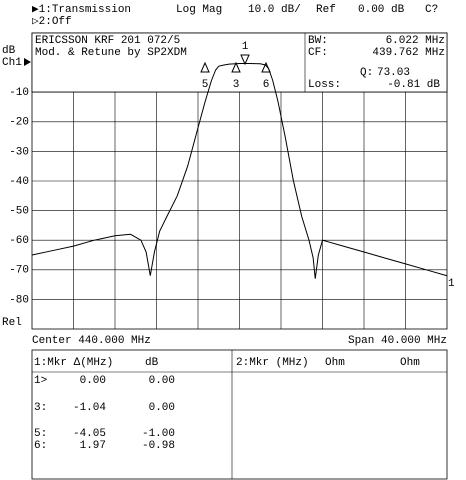 The width and height of the screenshot is (466, 480). Describe the element at coordinates (266, 85) in the screenshot. I see `marker-label: 6` at that location.